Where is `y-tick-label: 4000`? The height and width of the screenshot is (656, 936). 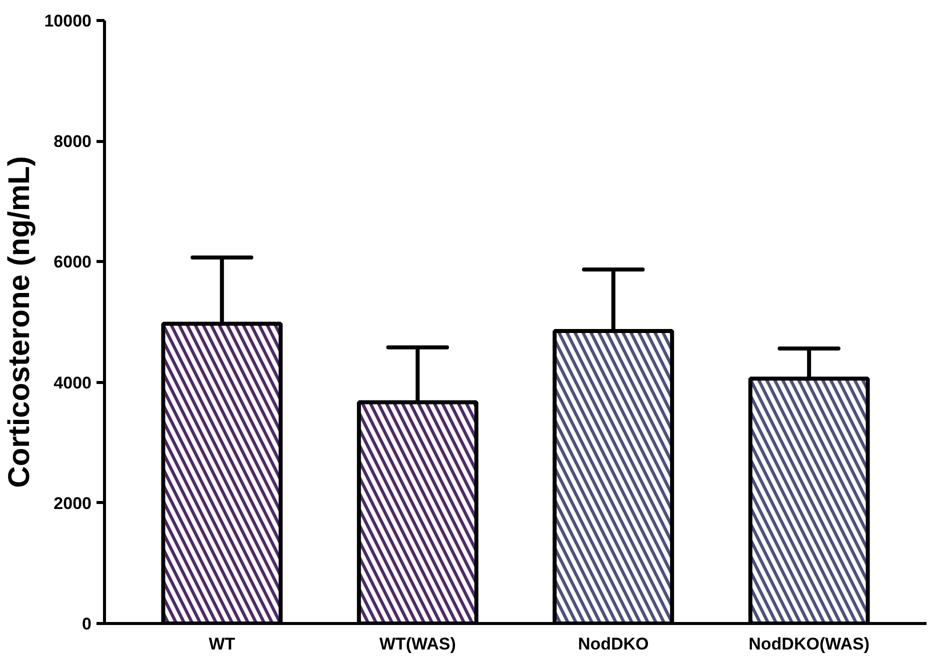 y-tick-label: 4000 is located at coordinates (73, 382).